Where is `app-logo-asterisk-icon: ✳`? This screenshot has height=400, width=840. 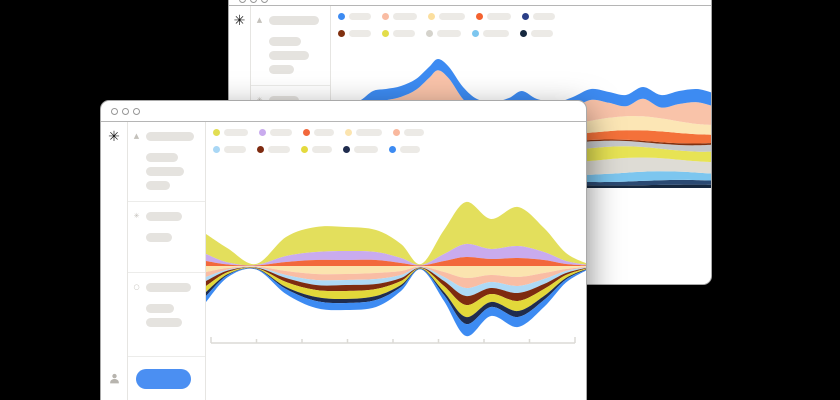
app-logo-asterisk-icon: ✳ is located at coordinates (239, 21).